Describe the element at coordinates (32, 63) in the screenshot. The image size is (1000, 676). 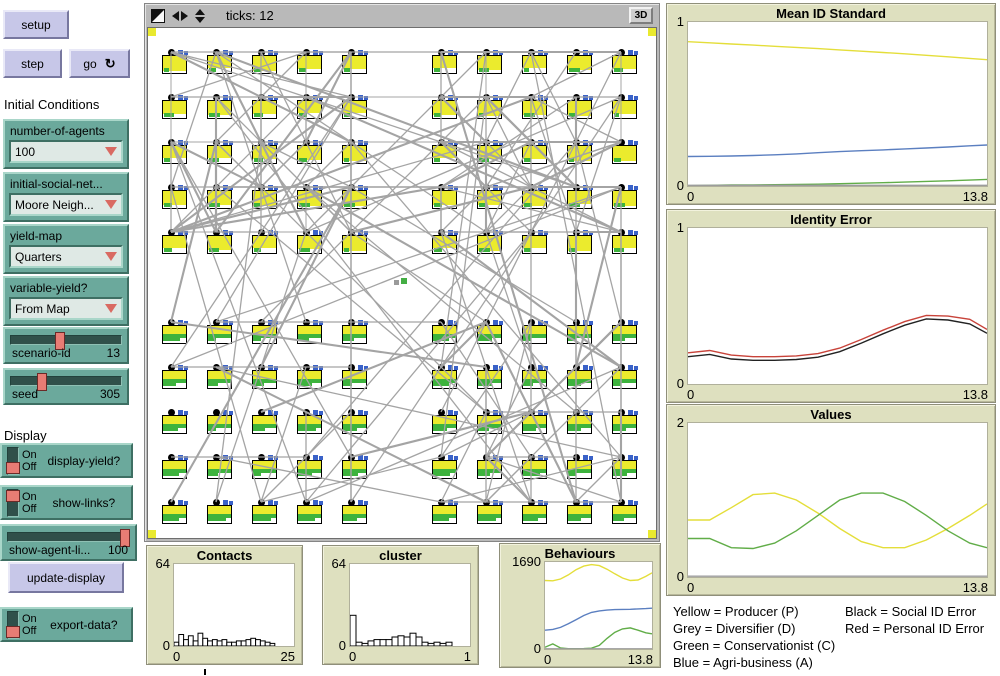
I see `step-button: step` at that location.